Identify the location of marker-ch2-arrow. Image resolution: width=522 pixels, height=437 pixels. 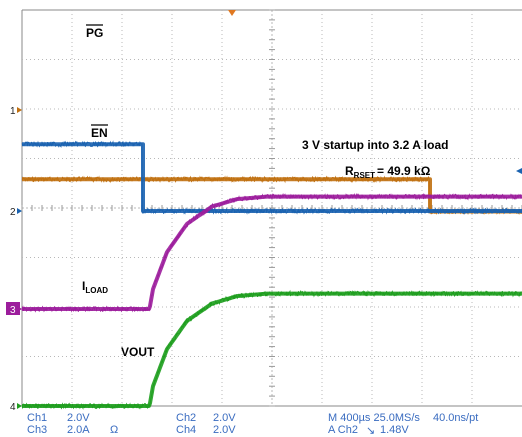
(19, 211).